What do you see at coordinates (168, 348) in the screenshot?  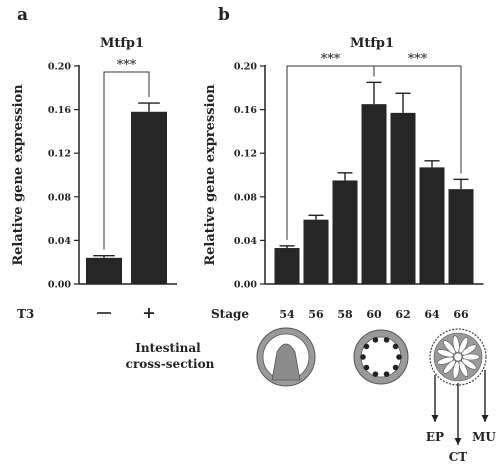 I see `diagram-label-line1: Intestinal` at bounding box center [168, 348].